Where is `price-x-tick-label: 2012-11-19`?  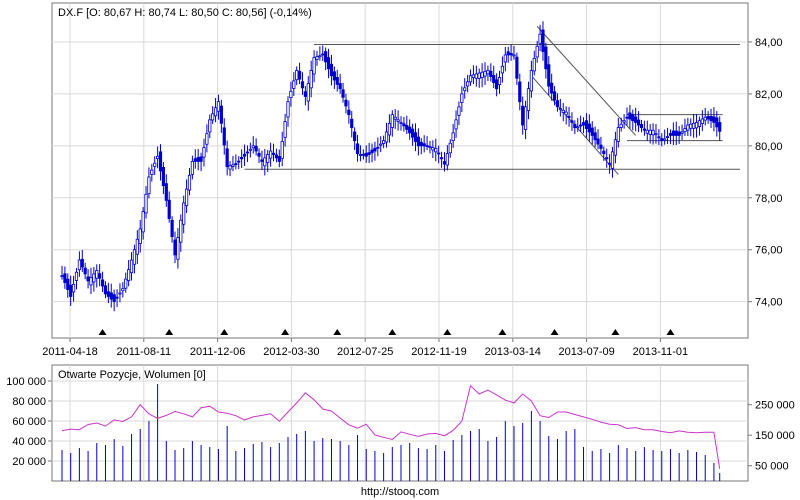
price-x-tick-label: 2012-11-19 is located at coordinates (438, 352).